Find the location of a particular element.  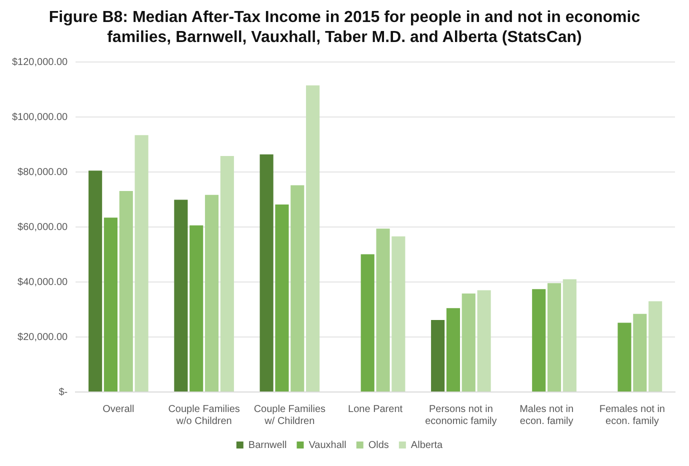

y-tick-label: $120,000.00 is located at coordinates (40, 62).